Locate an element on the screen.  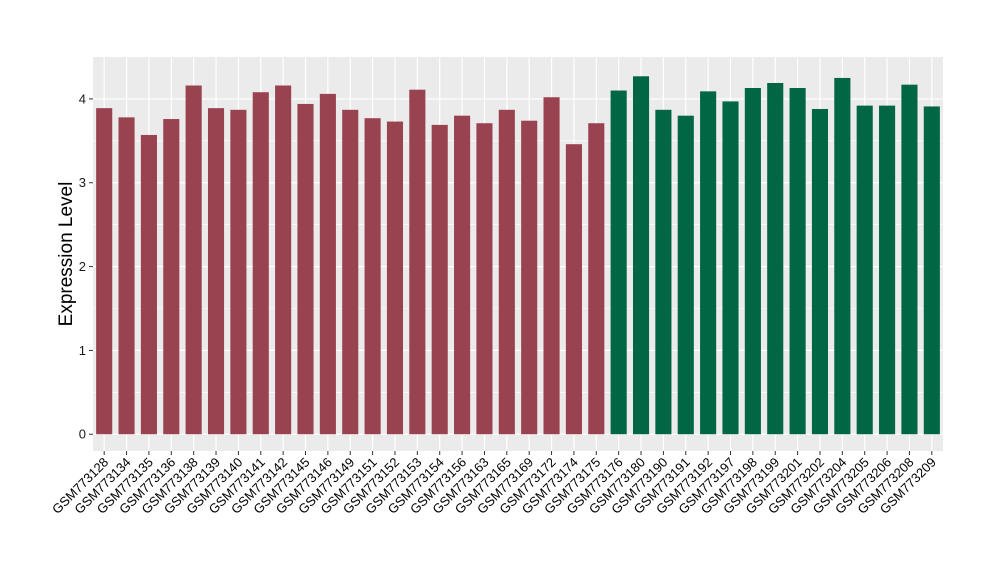
bar-GSM773142 is located at coordinates (283, 260).